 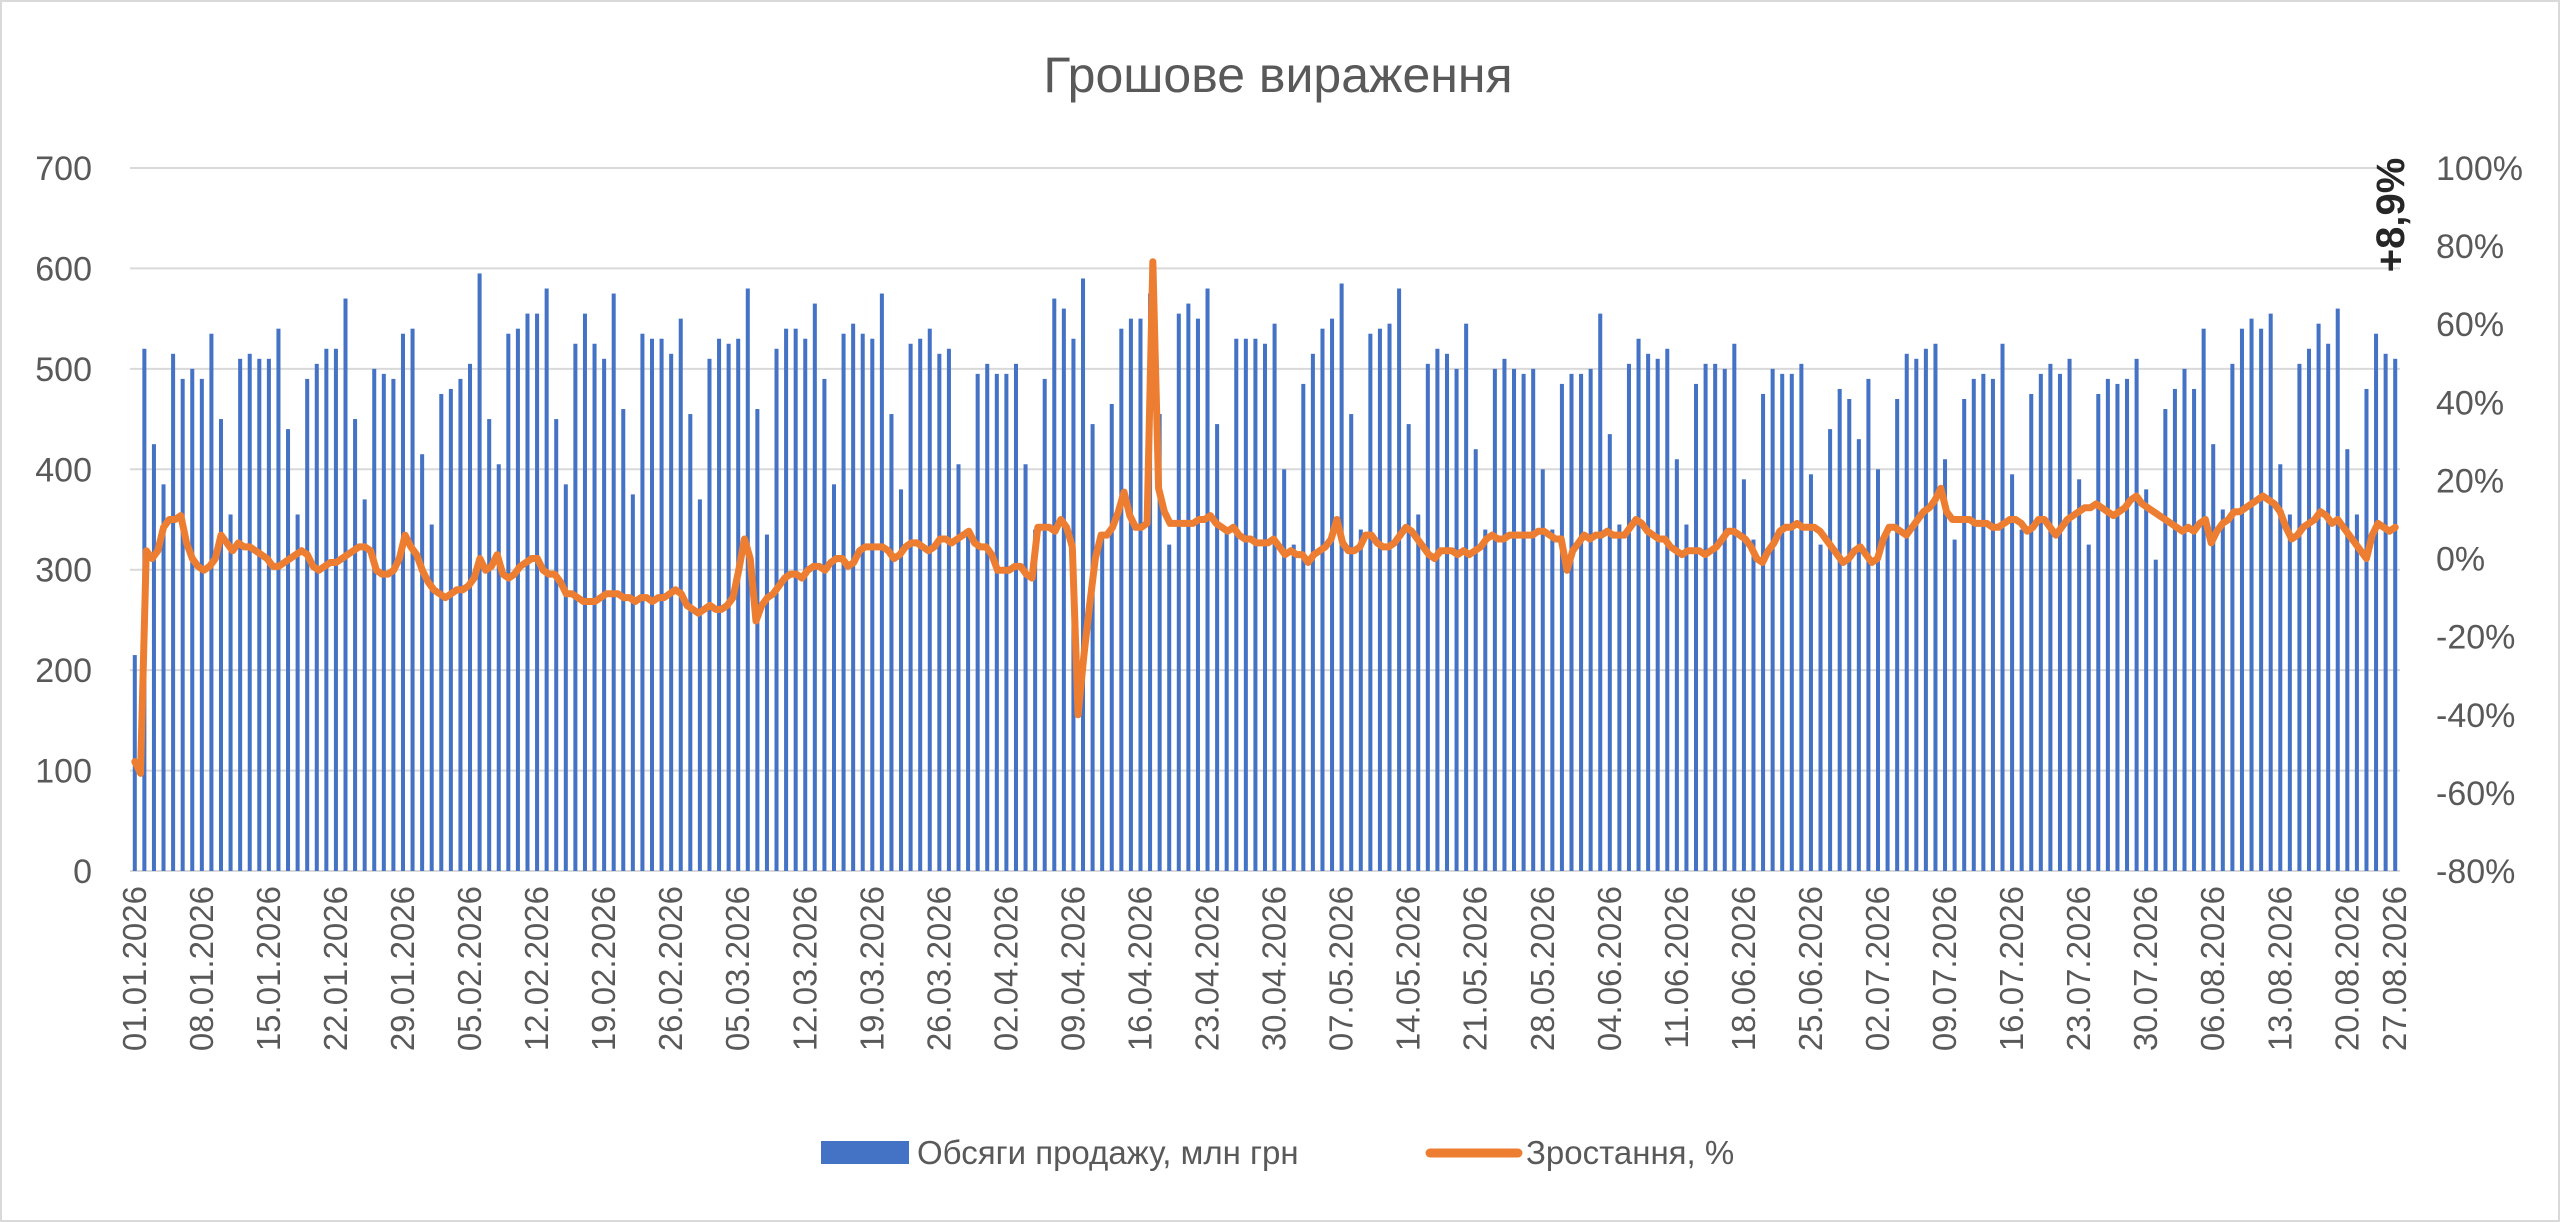 What do you see at coordinates (1140, 968) in the screenshot?
I see `x-tick-label: 16.04.2026` at bounding box center [1140, 968].